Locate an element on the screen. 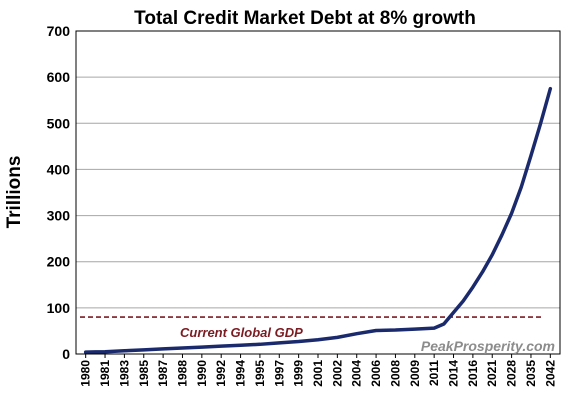 This screenshot has width=561, height=405. x-tick-label: 2001 is located at coordinates (318, 373).